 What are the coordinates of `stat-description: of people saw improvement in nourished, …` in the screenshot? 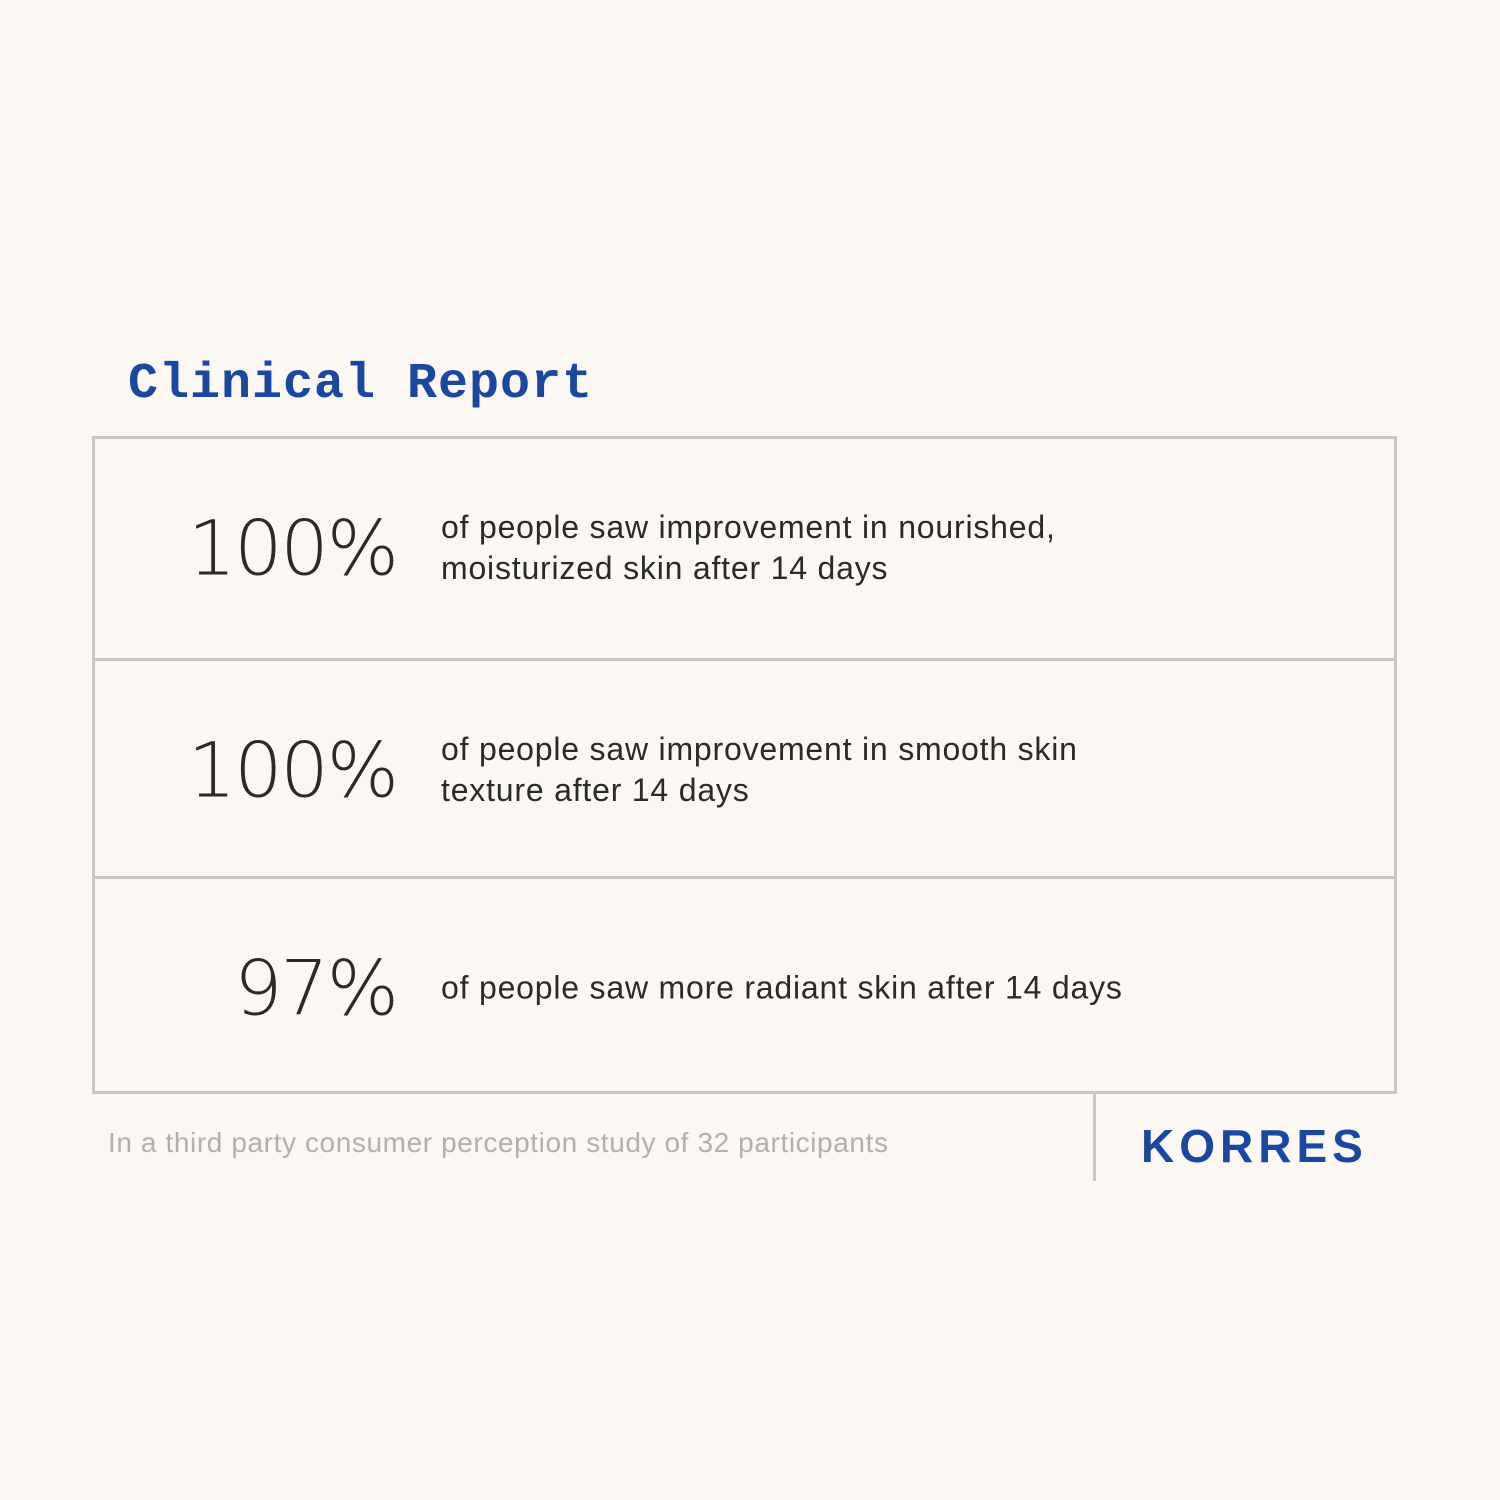 It's located at (748, 547).